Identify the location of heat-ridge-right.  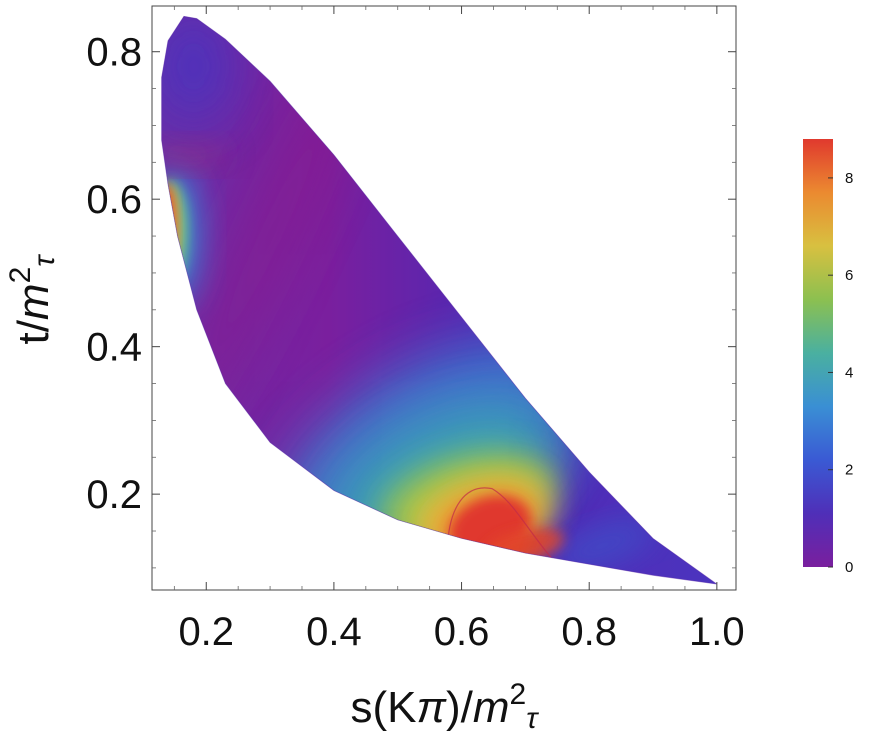
(602, 546).